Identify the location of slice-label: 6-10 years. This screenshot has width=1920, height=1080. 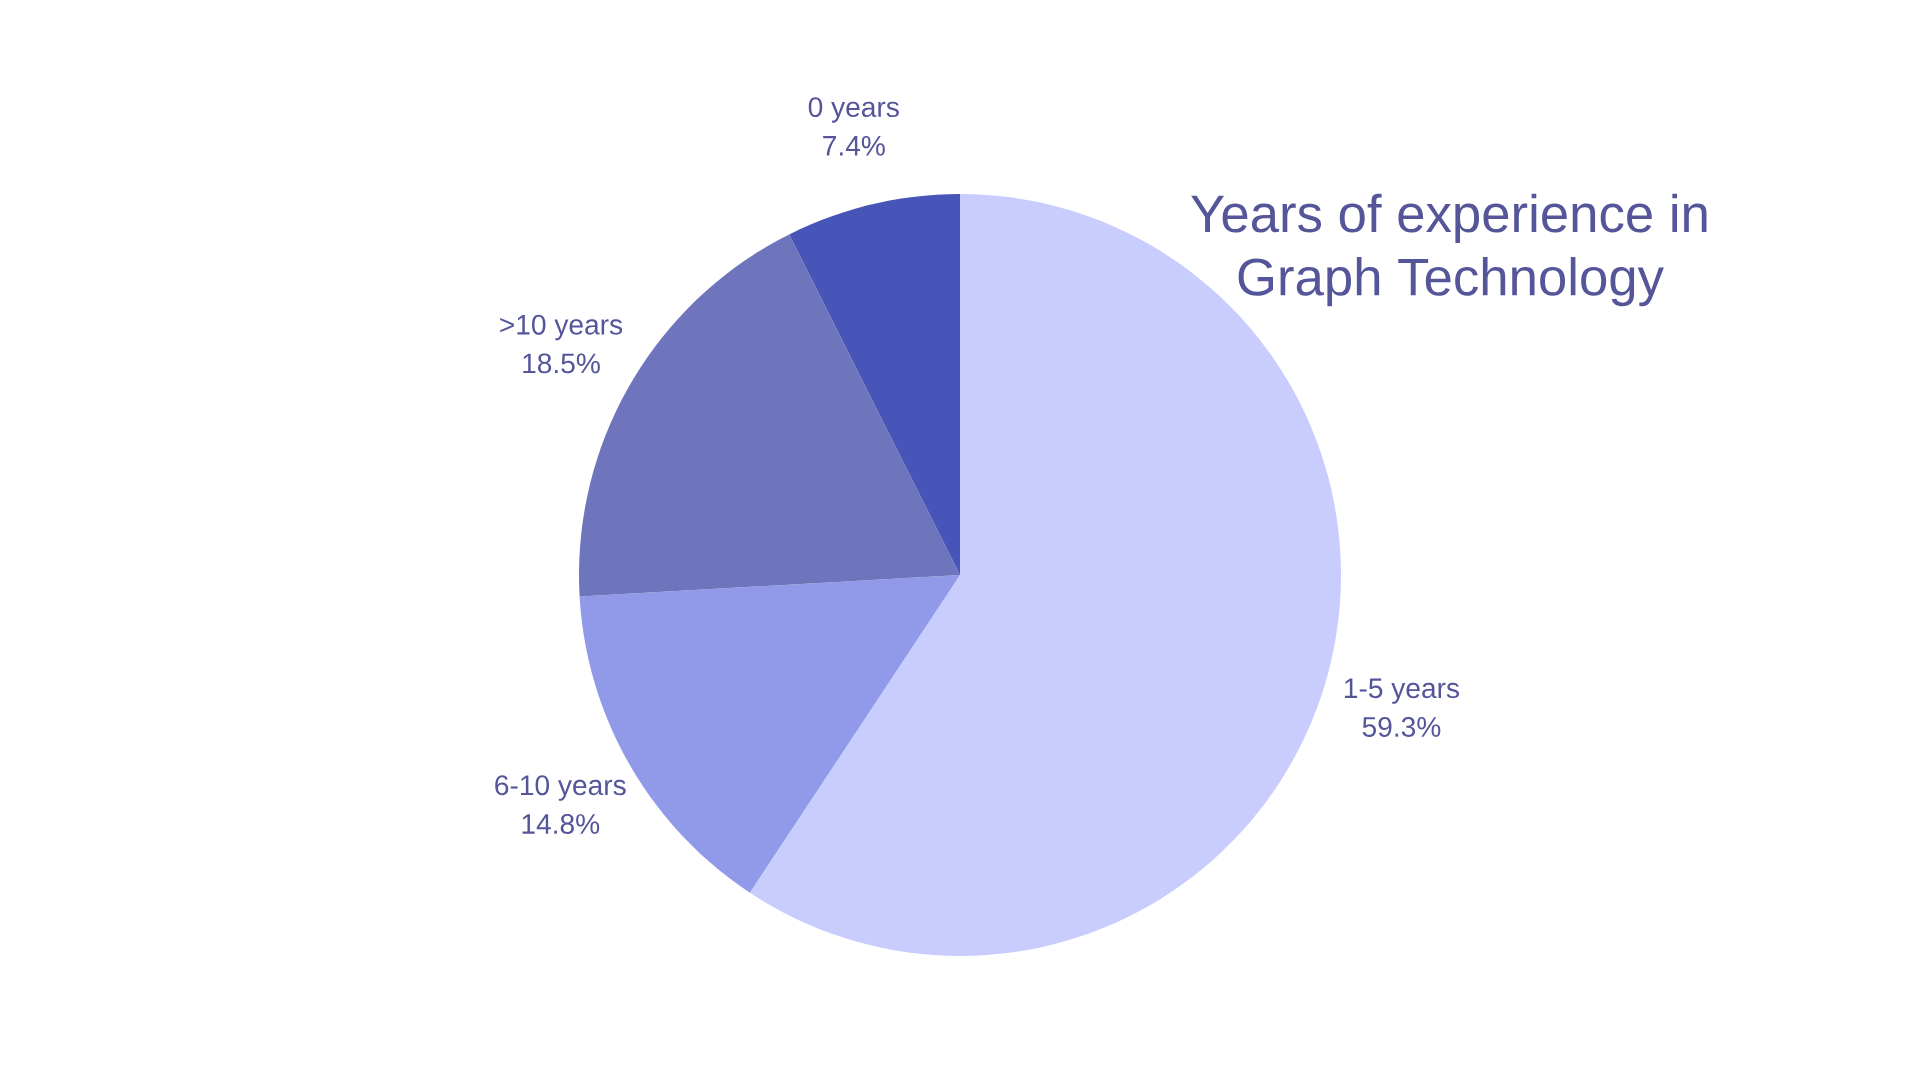
(560, 788).